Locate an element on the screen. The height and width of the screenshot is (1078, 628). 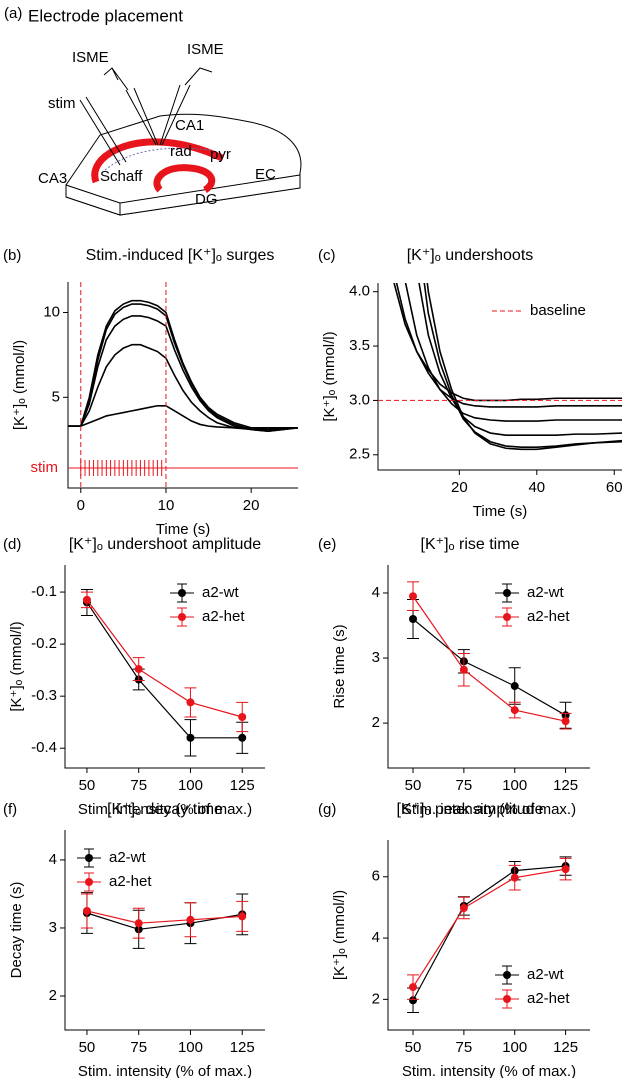
schaffer-path is located at coordinates (157, 159).